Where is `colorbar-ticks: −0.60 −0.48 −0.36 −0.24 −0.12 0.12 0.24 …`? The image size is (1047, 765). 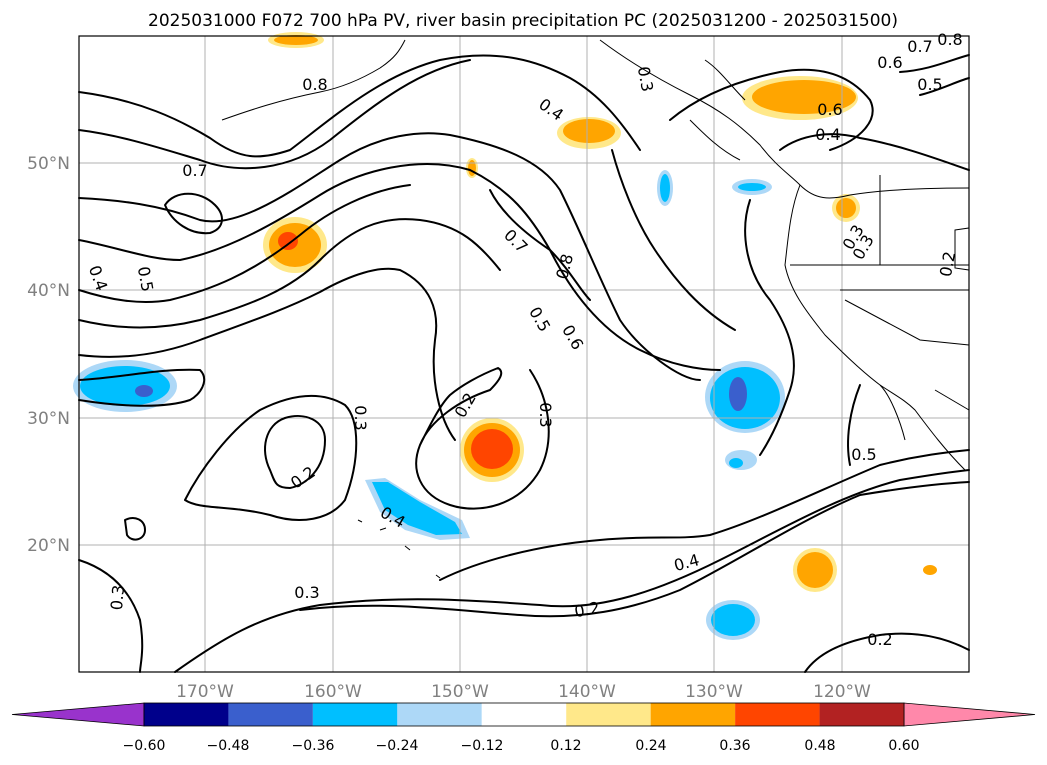 colorbar-ticks: −0.60 −0.48 −0.36 −0.24 −0.12 0.12 0.24 … is located at coordinates (521, 746).